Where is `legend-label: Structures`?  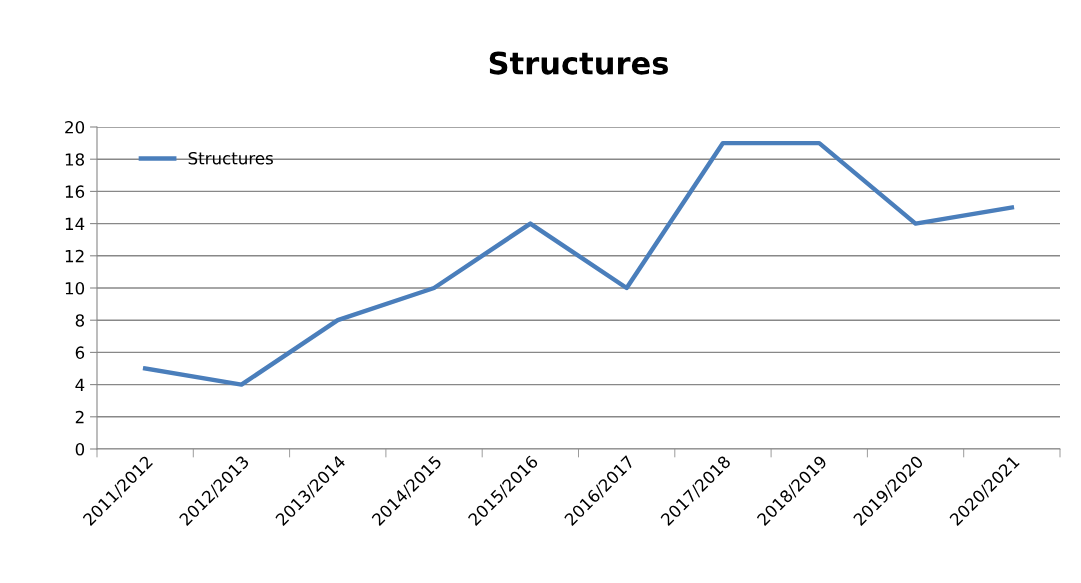 legend-label: Structures is located at coordinates (230, 158).